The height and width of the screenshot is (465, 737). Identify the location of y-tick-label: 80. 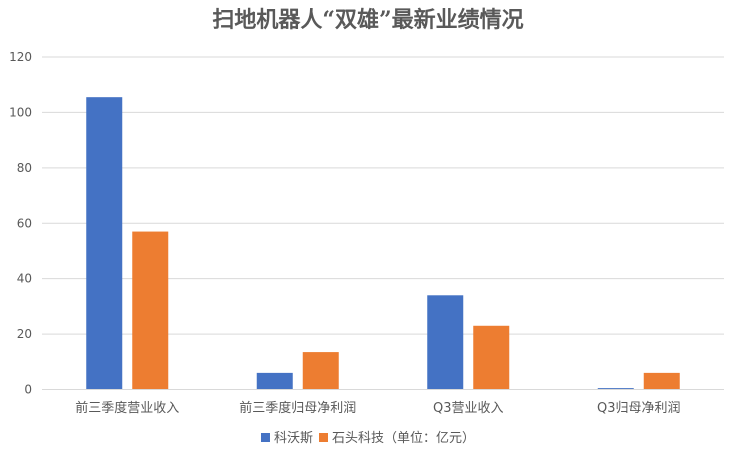
(24, 168).